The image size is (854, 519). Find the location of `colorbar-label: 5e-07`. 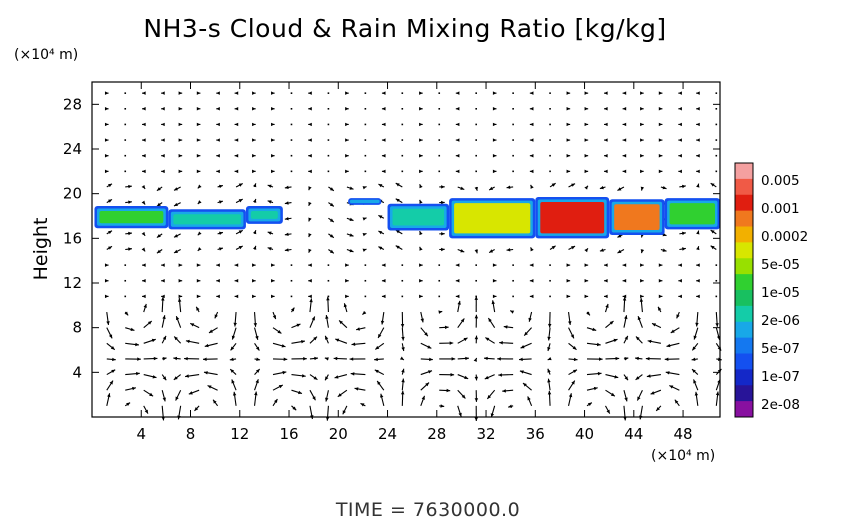

colorbar-label: 5e-07 is located at coordinates (780, 349).